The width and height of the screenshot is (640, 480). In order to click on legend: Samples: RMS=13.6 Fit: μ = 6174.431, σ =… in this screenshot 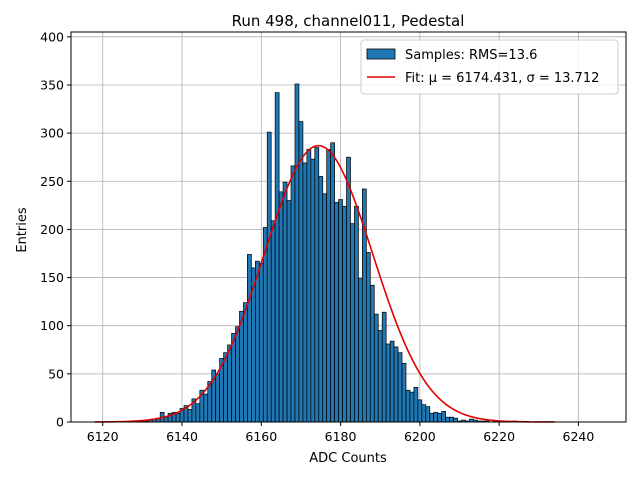, I will do `click(489, 67)`.